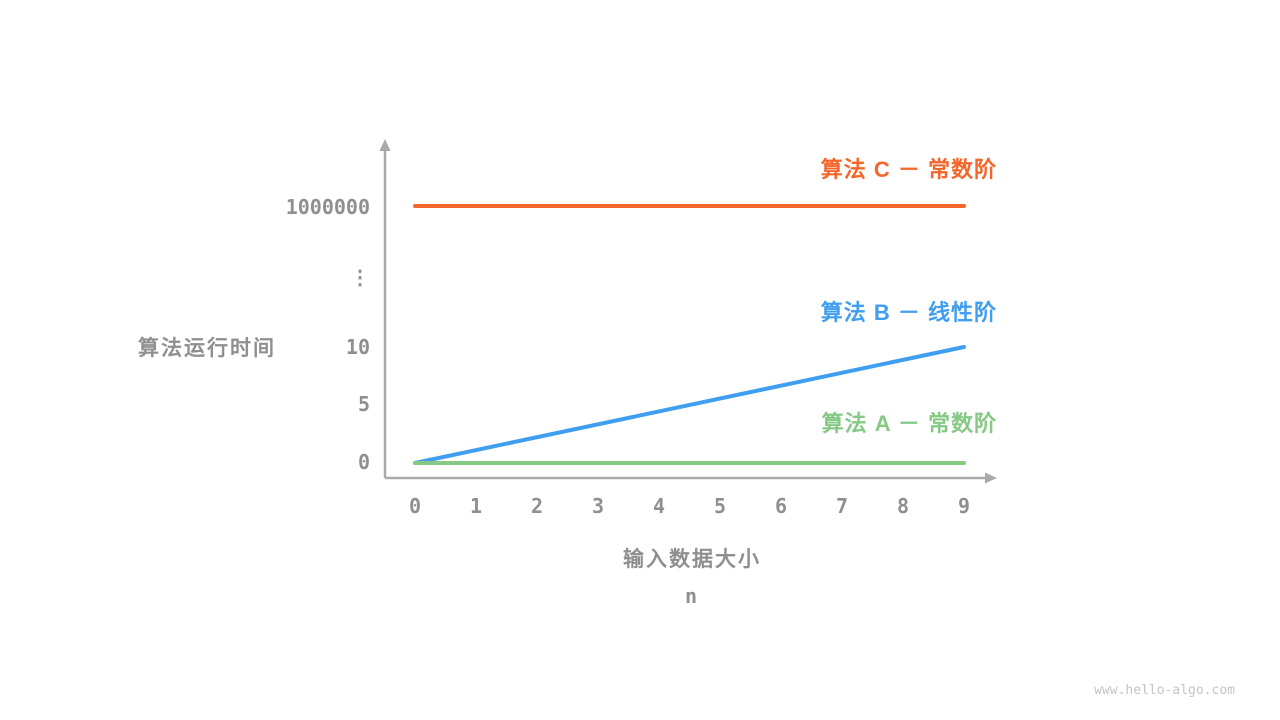 The width and height of the screenshot is (1280, 720). What do you see at coordinates (385, 145) in the screenshot?
I see `y-axis-arrow-icon` at bounding box center [385, 145].